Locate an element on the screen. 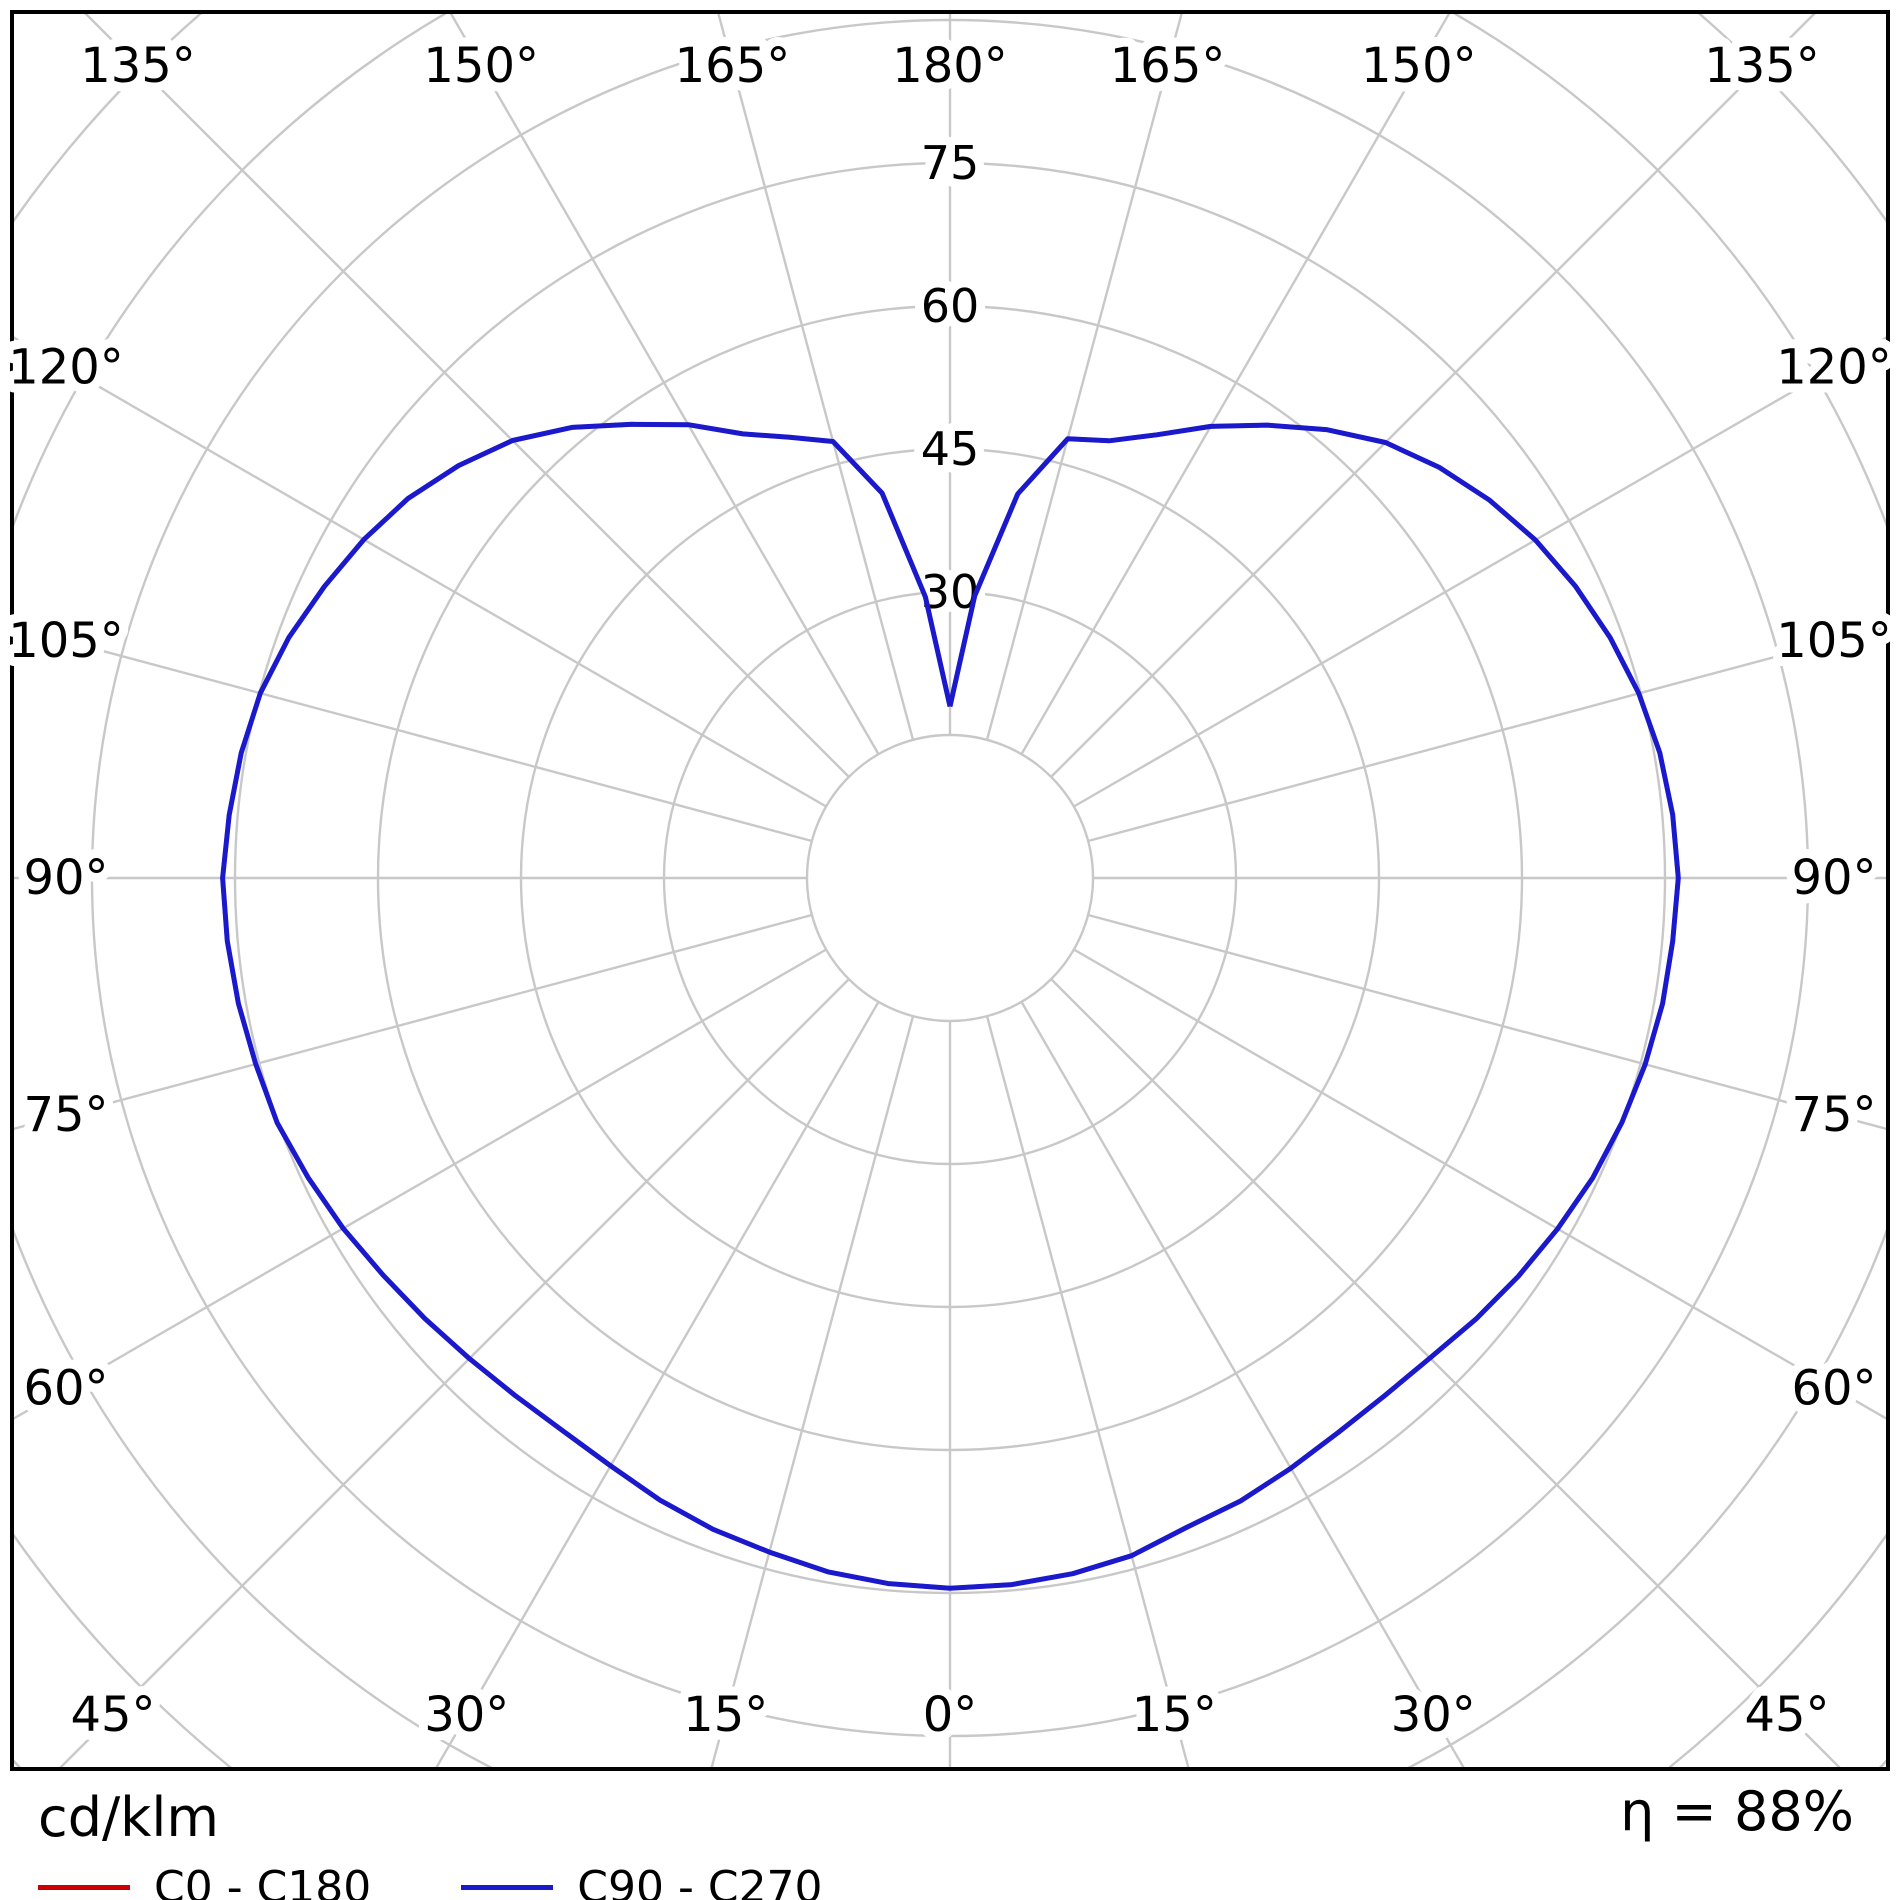  legend-item: C90 - C270 is located at coordinates (642, 1881).